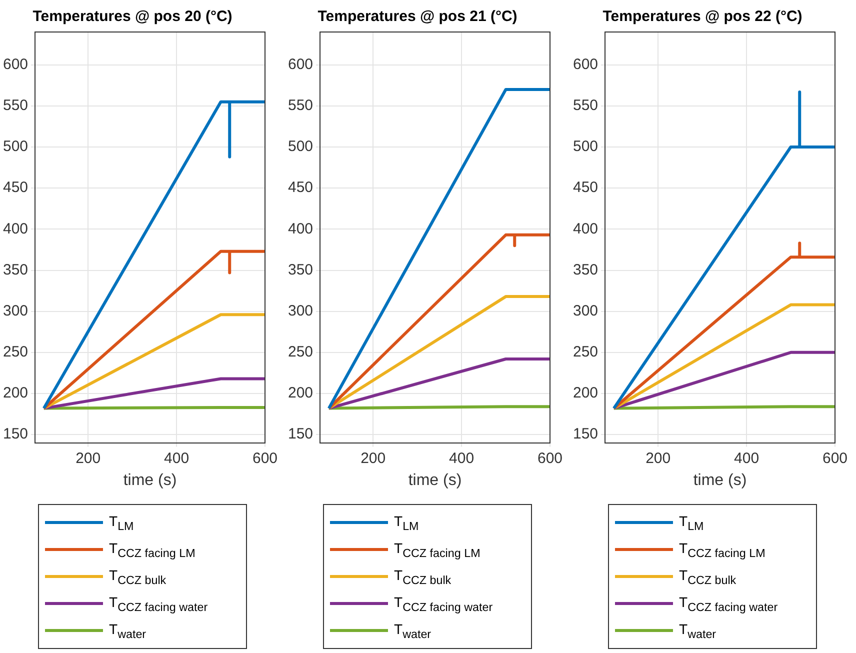 This screenshot has height=653, width=856. I want to click on chart-title: Temperatures @ pos 20 (°C), so click(132, 17).